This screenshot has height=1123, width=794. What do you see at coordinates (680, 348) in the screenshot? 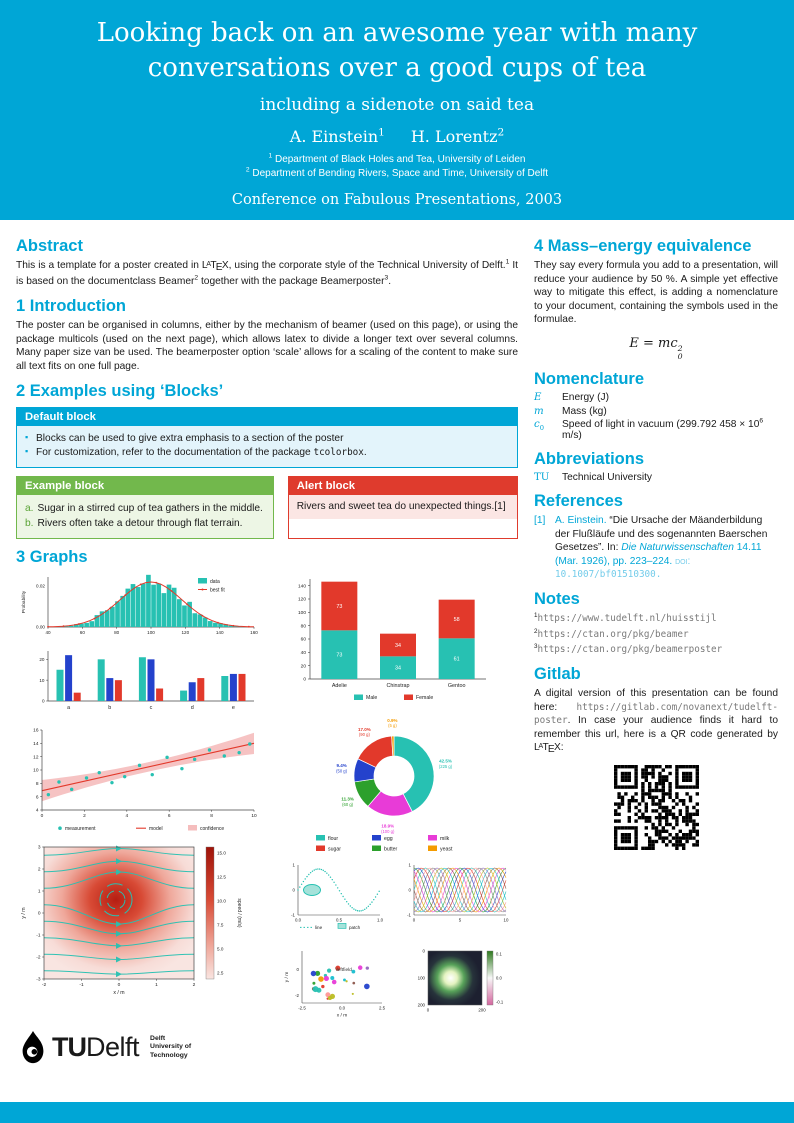
I see `formula-sup: 2` at bounding box center [680, 348].